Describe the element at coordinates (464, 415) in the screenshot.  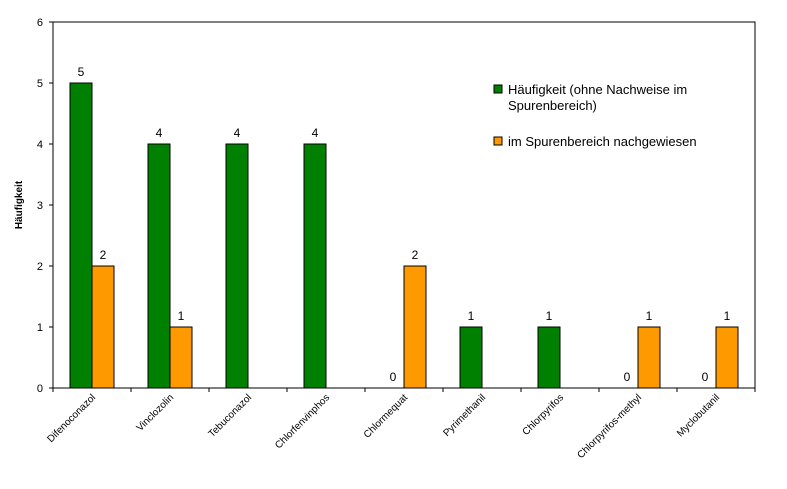
I see `x-category-label: Pyrimethanil` at that location.